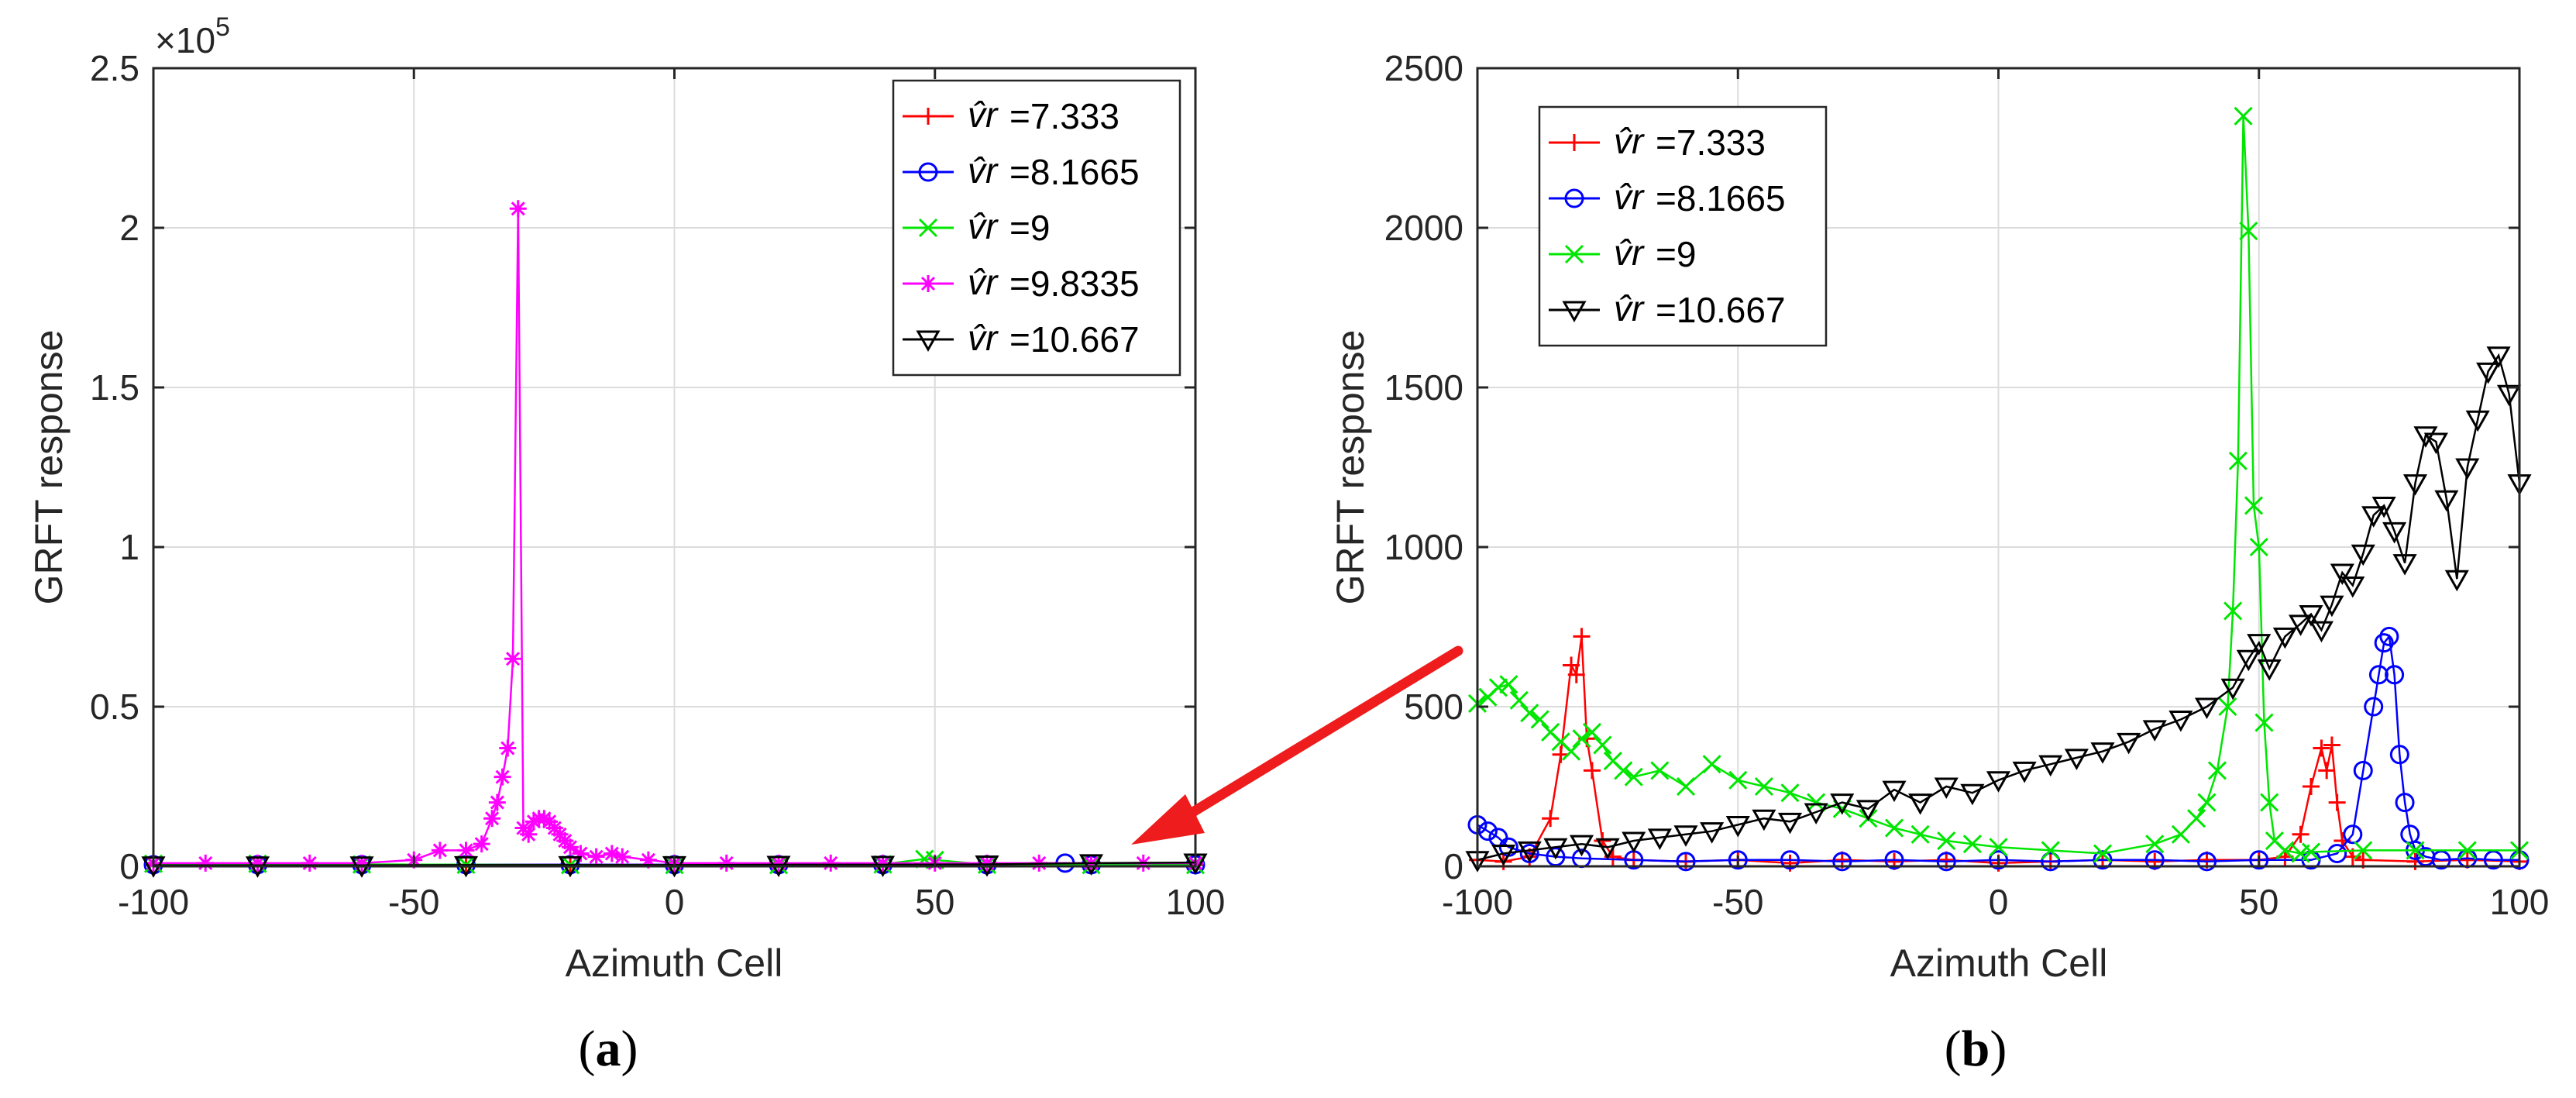 The width and height of the screenshot is (2576, 1098). I want to click on caption-a: (a), so click(608, 1049).